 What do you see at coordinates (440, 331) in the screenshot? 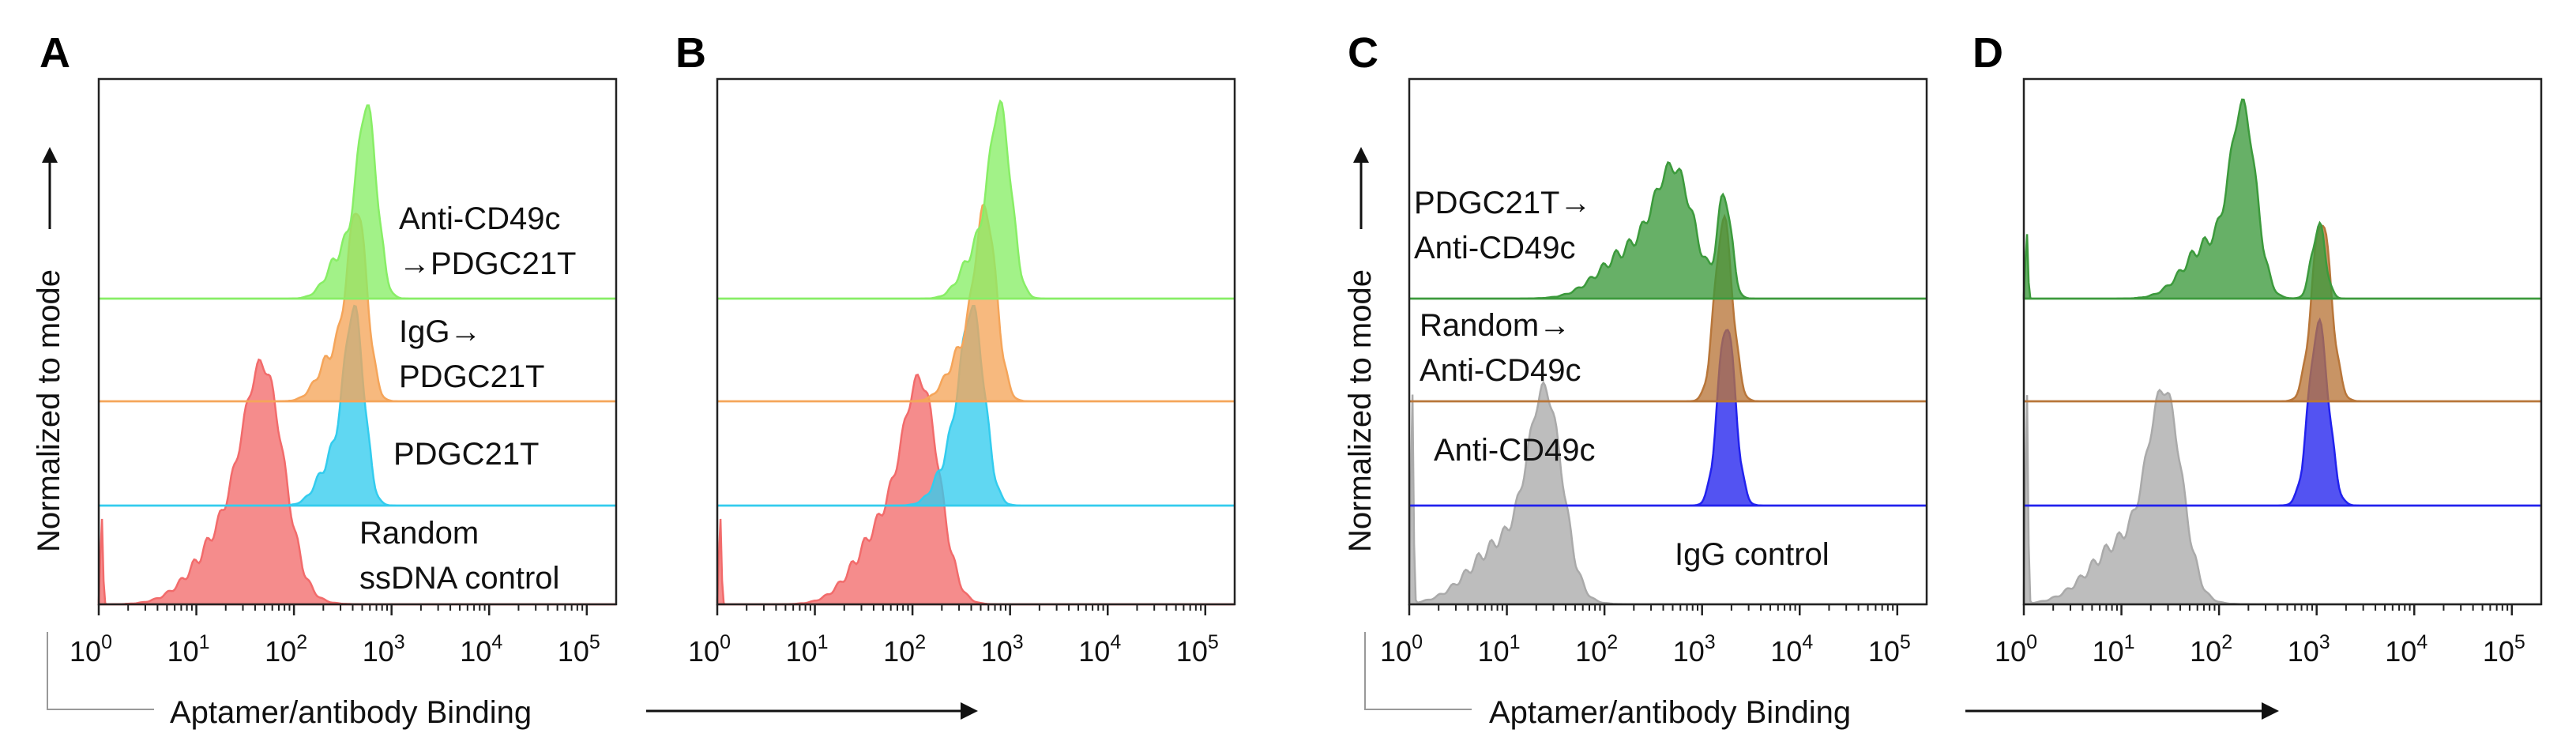
I see `series-label: IgG→` at bounding box center [440, 331].